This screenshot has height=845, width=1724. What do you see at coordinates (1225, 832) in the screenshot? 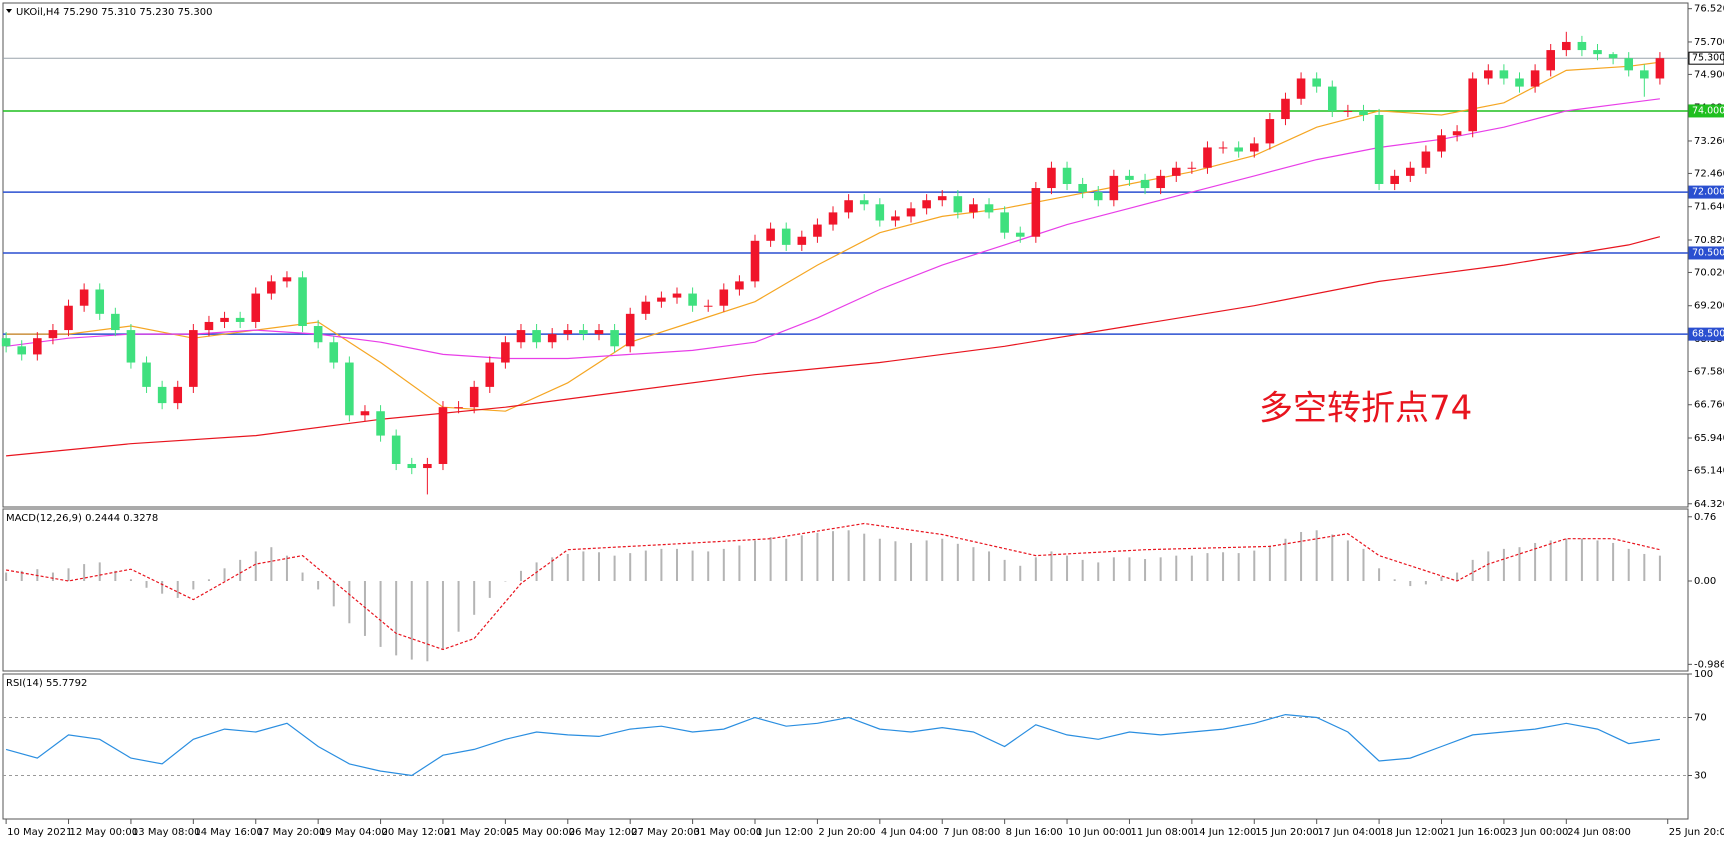
I see `x-tick-label: 14 Jun 12:00` at bounding box center [1225, 832].